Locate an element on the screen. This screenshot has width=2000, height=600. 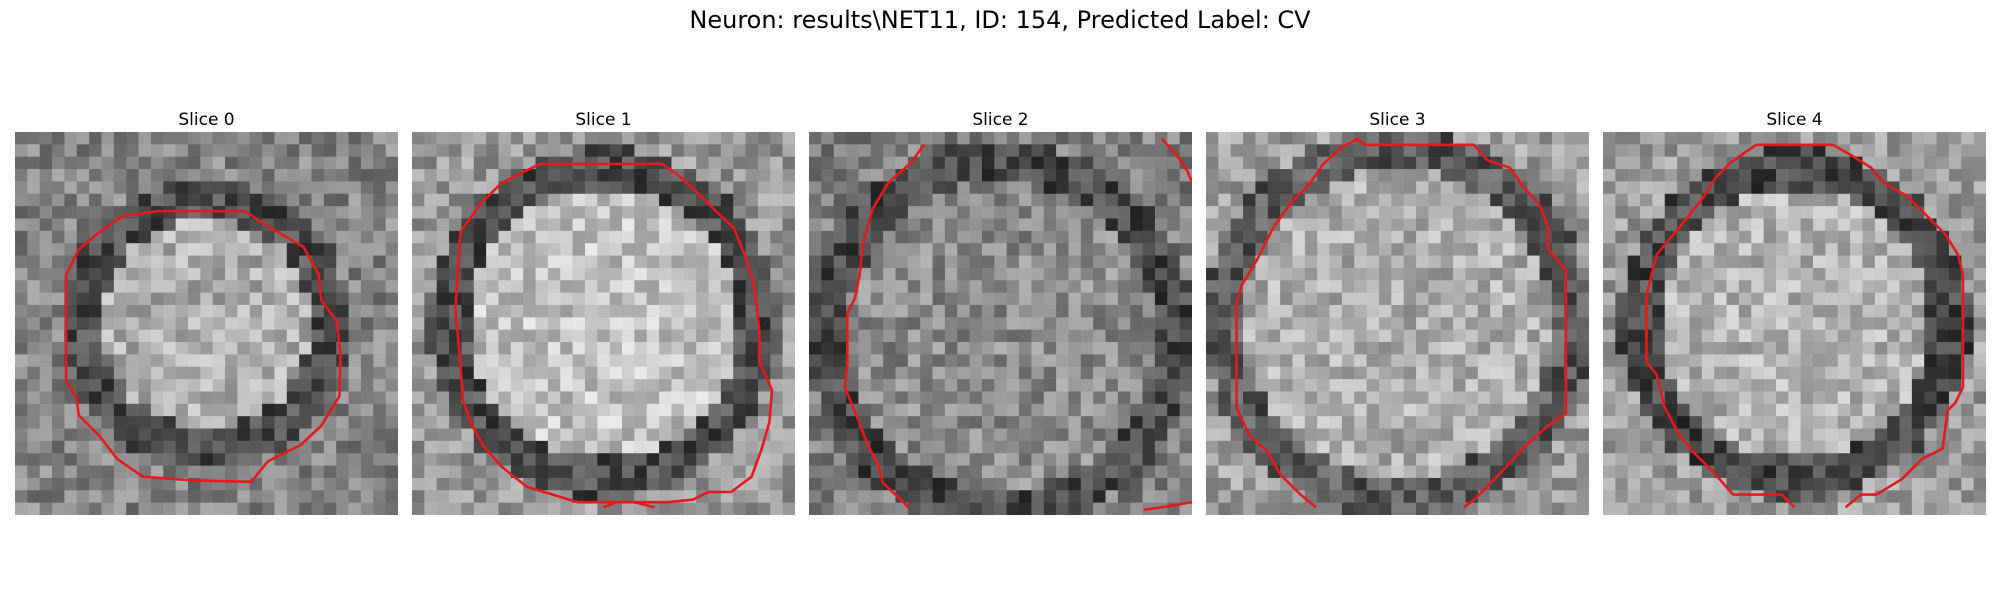
slice-title-0: Slice 0 is located at coordinates (206, 120).